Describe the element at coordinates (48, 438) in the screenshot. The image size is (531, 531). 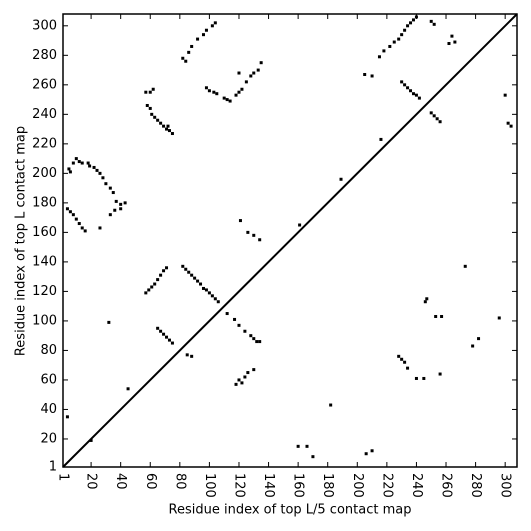
I see `y-tick-label: 20` at that location.